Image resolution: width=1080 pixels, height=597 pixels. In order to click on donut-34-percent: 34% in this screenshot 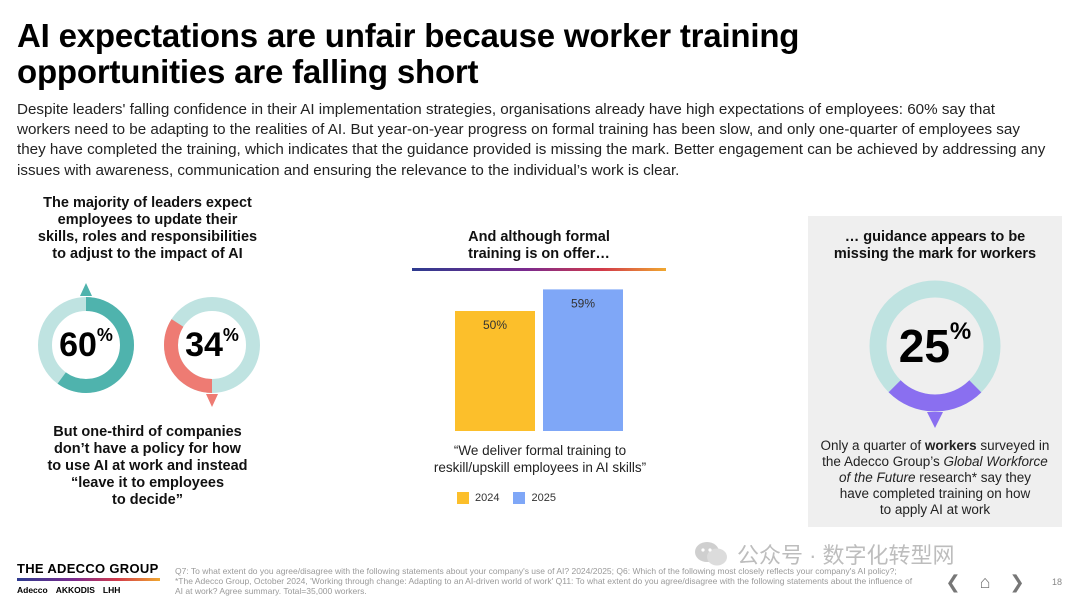, I will do `click(212, 345)`.